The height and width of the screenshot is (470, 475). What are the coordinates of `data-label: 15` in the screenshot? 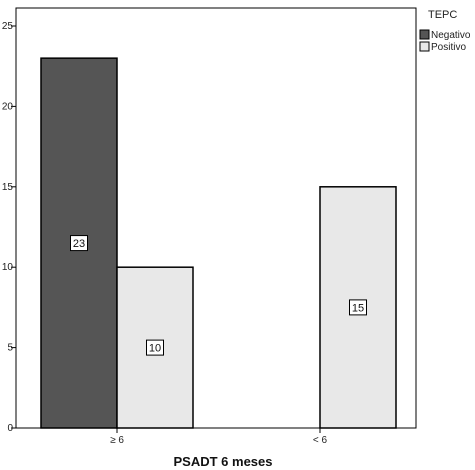 It's located at (358, 308).